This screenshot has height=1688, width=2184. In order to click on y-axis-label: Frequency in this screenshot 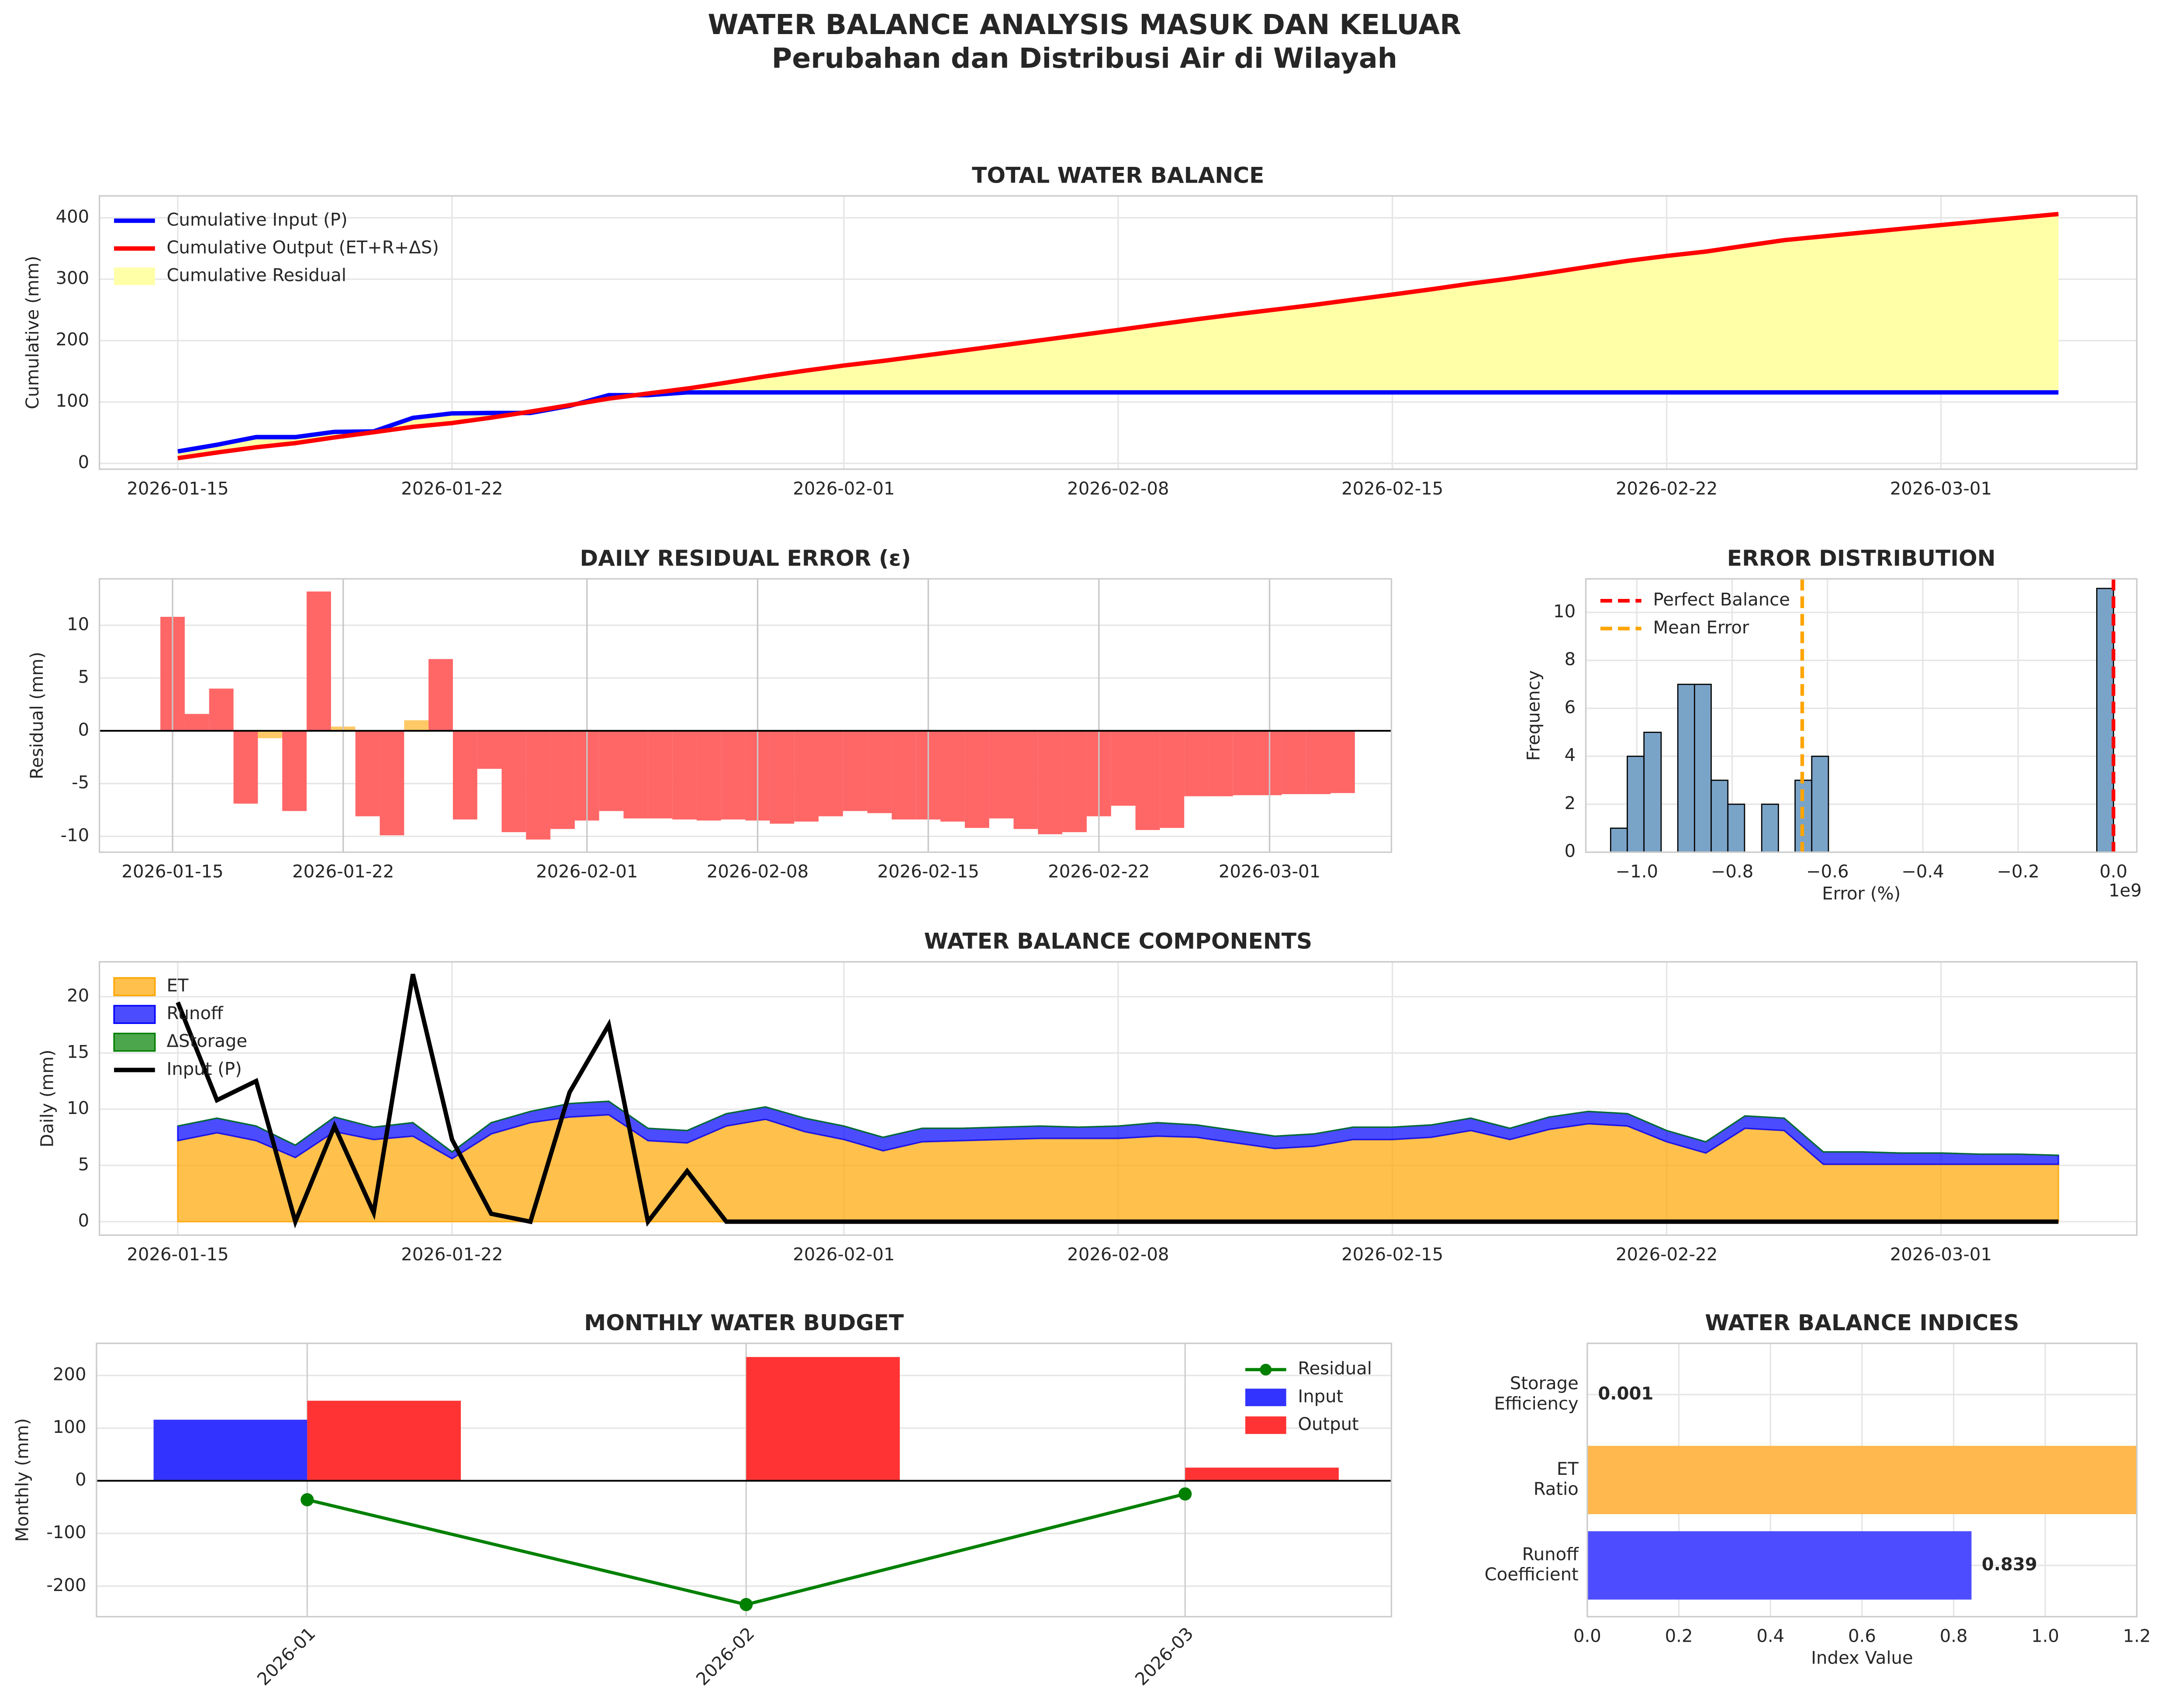, I will do `click(1534, 715)`.